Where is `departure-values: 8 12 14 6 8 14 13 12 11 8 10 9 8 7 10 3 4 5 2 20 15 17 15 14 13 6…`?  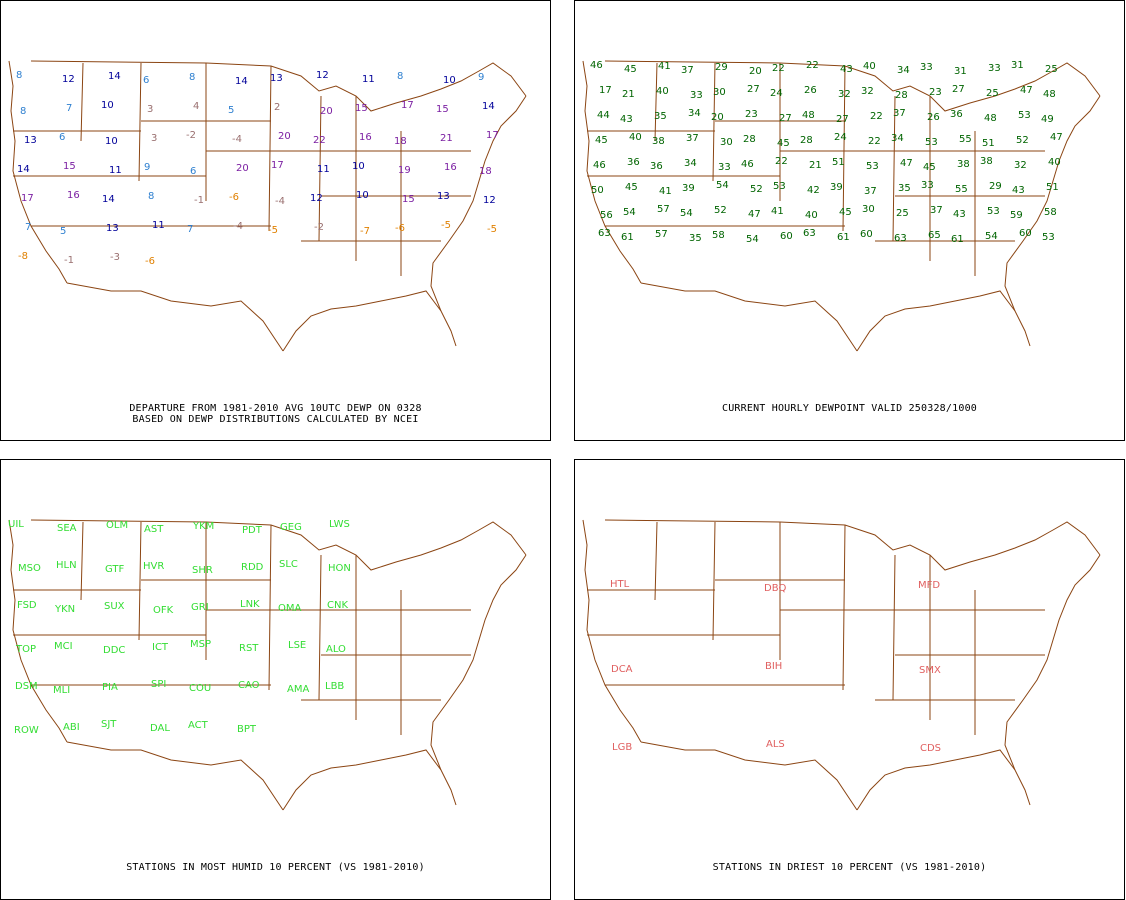
departure-values: 8 12 14 6 8 14 13 12 11 8 10 9 8 7 10 3 4 5 2 20 15 17 15 14 13 6… is located at coordinates (257, 168).